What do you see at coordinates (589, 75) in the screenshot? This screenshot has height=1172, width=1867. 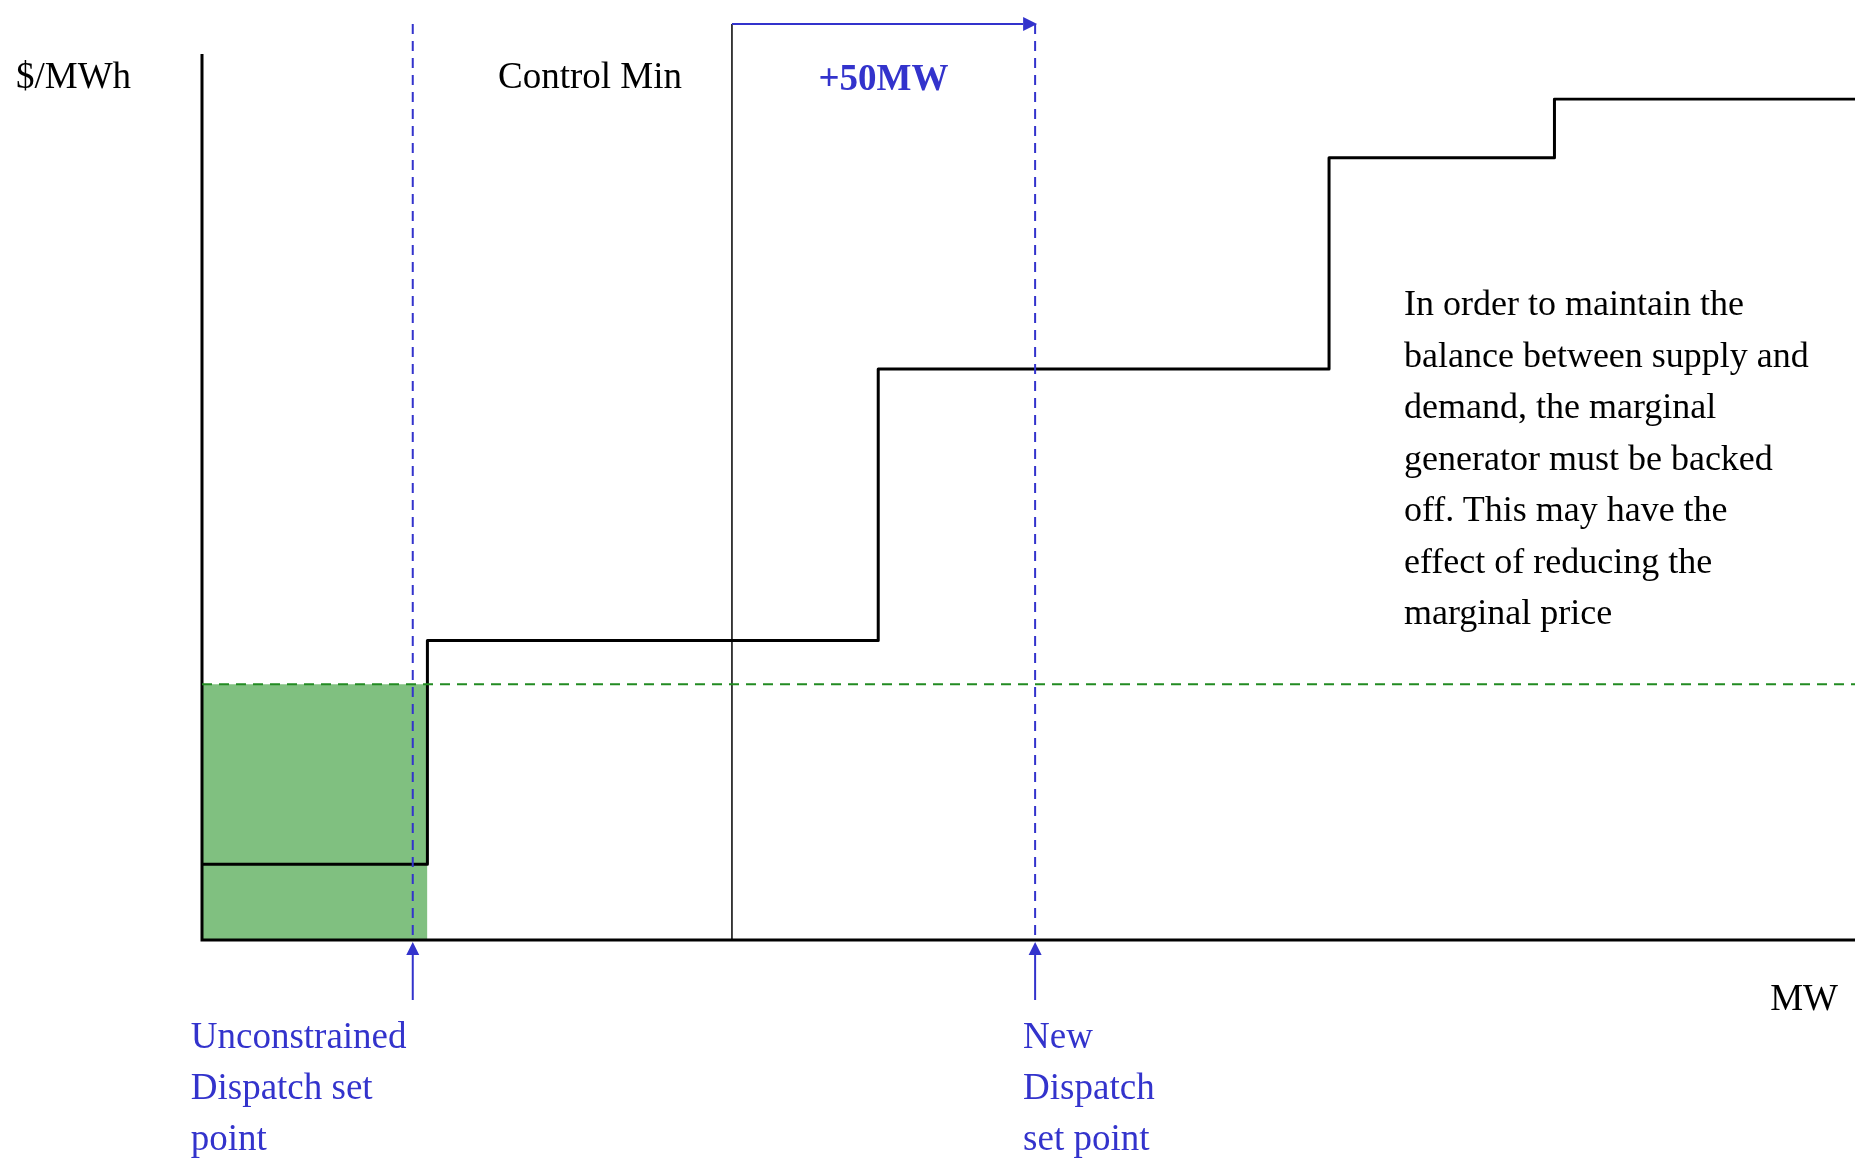 I see `text: Control Min` at bounding box center [589, 75].